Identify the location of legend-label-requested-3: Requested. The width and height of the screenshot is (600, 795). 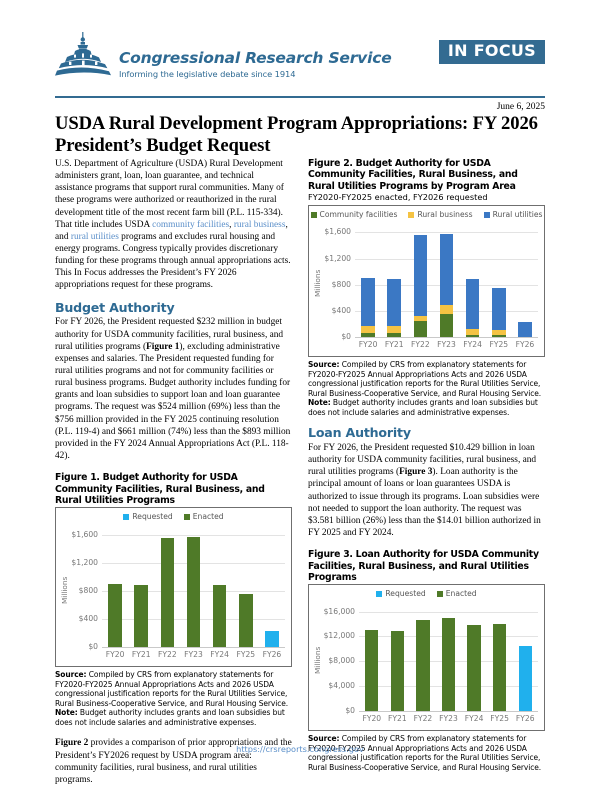
(405, 594).